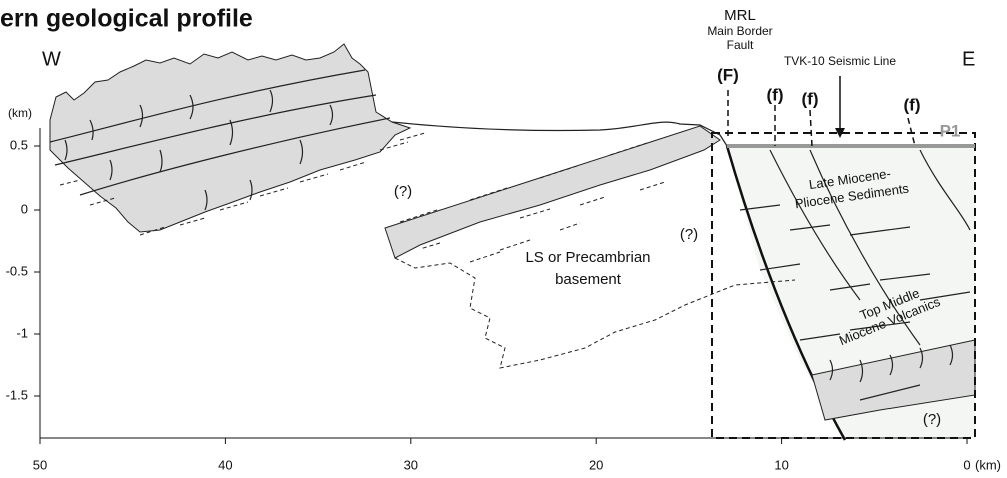  What do you see at coordinates (17, 270) in the screenshot?
I see `y-tick-label: -0.5` at bounding box center [17, 270].